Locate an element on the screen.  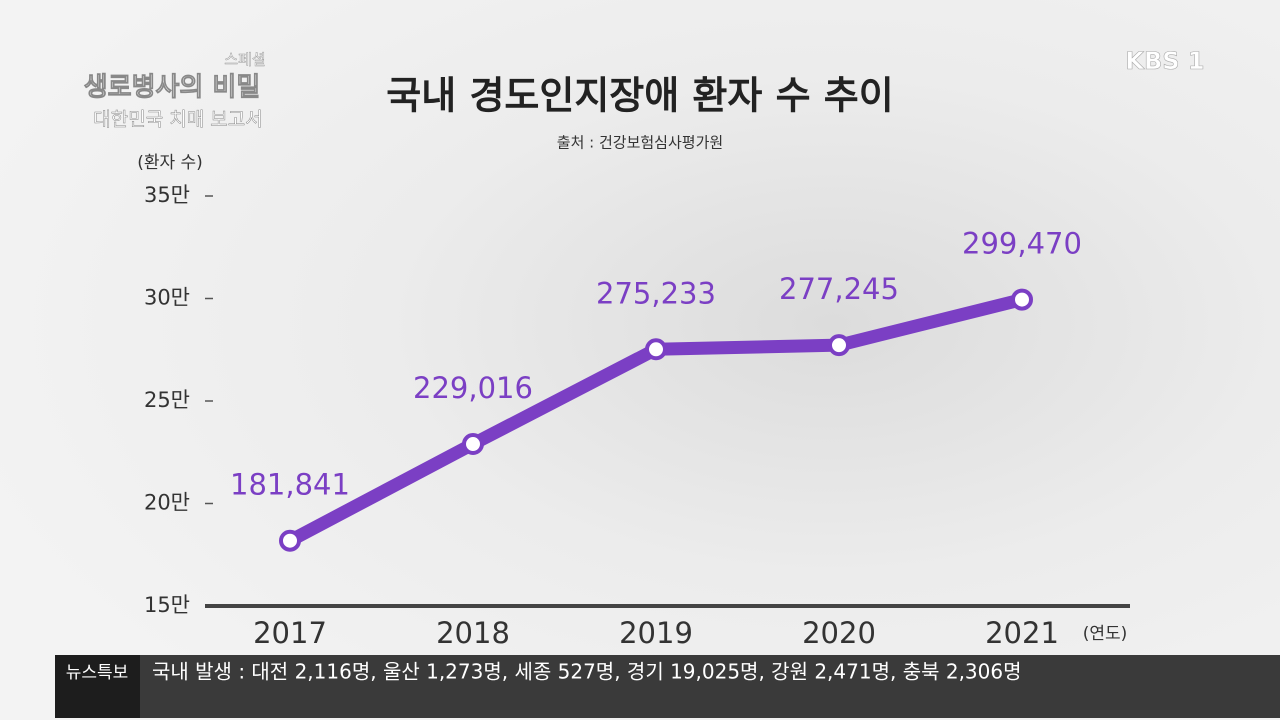
ticker-bar is located at coordinates (667, 686).